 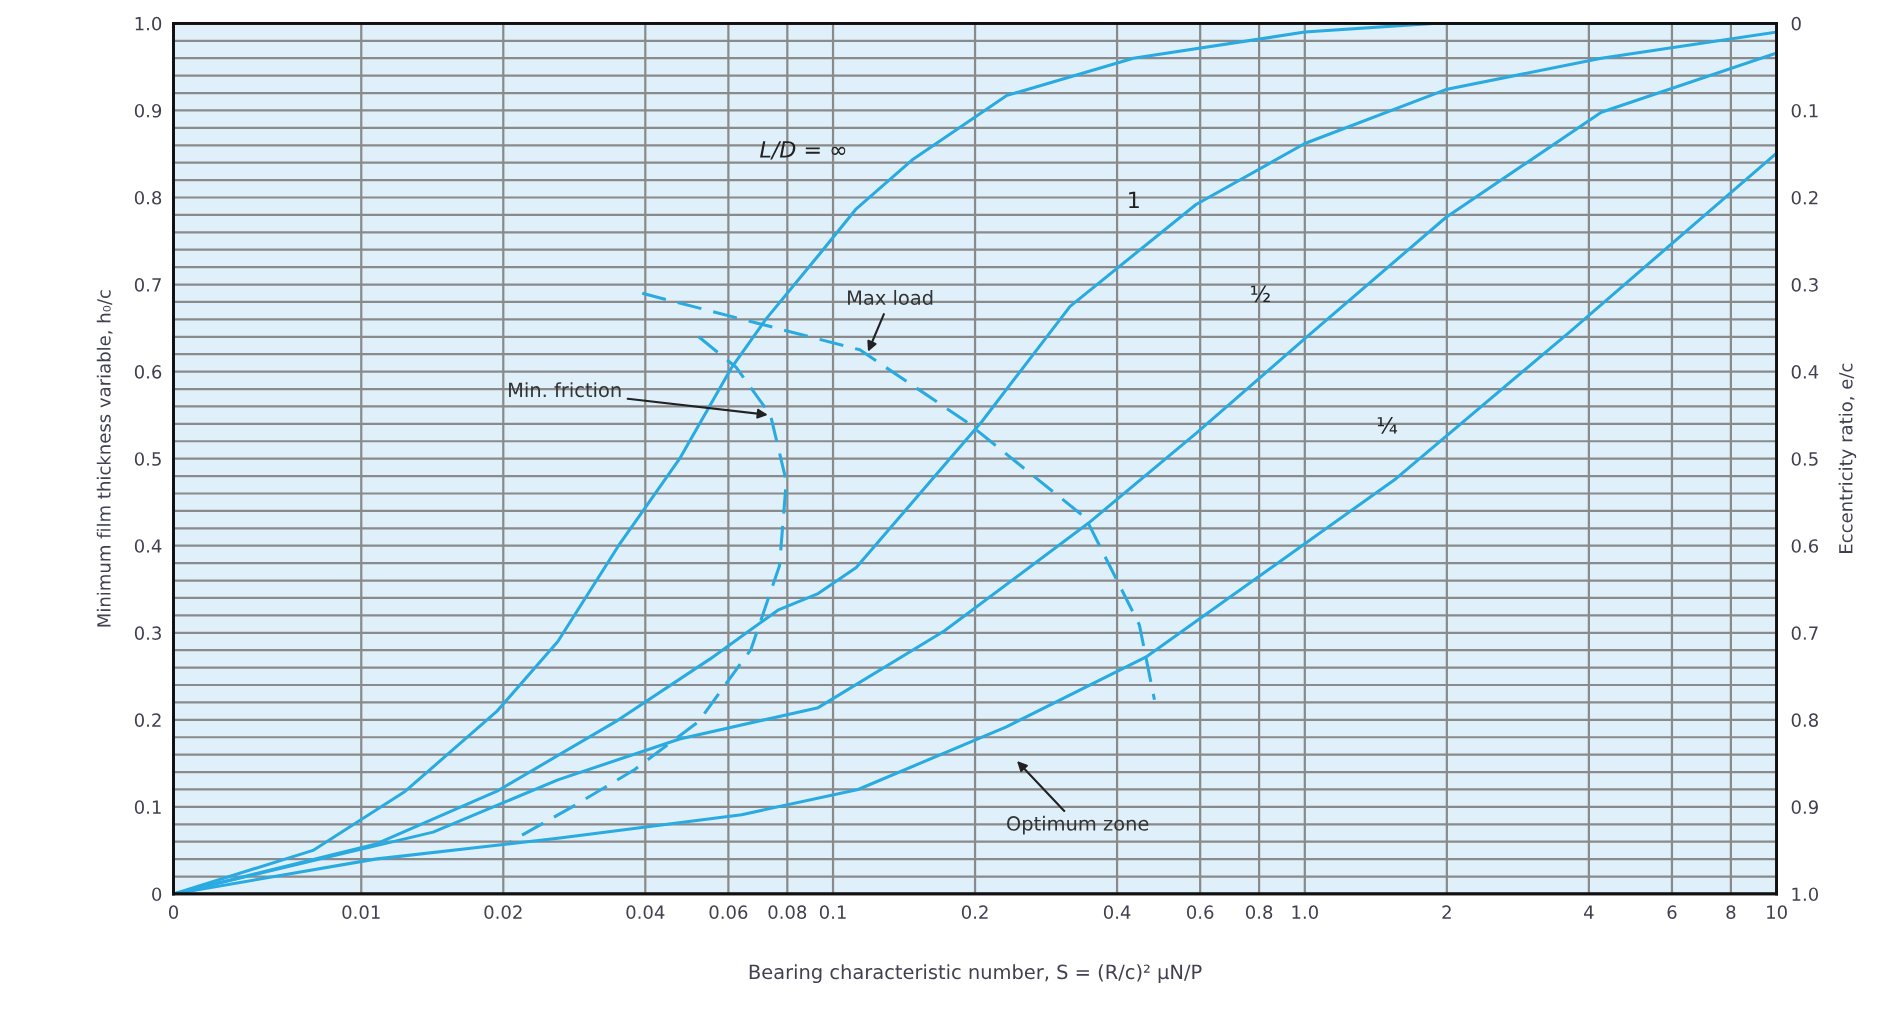 What do you see at coordinates (1804, 720) in the screenshot?
I see `y2-tick-label: 0.8` at bounding box center [1804, 720].